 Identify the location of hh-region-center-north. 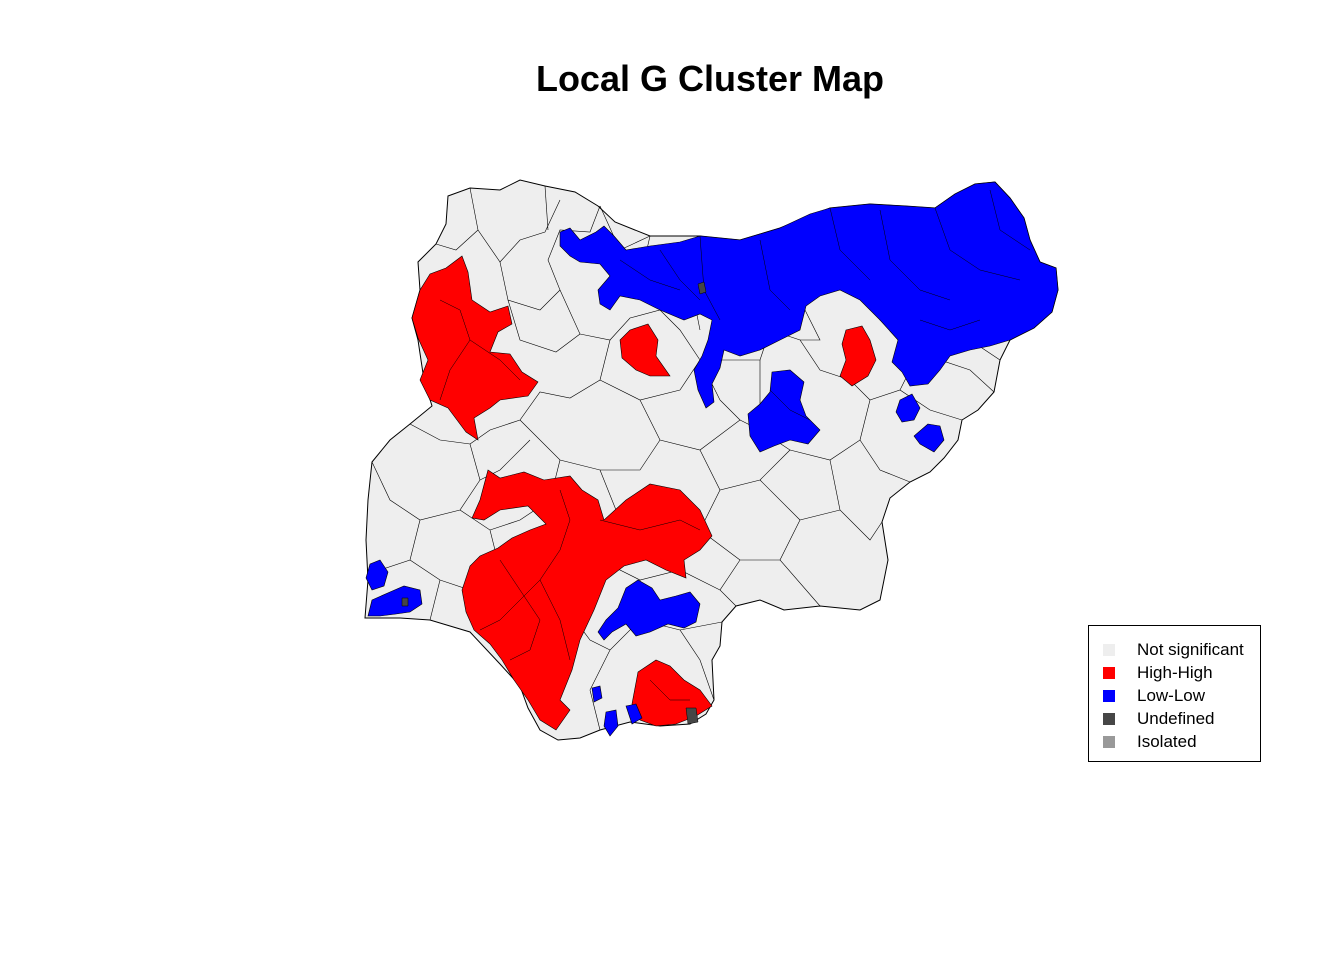
(645, 350).